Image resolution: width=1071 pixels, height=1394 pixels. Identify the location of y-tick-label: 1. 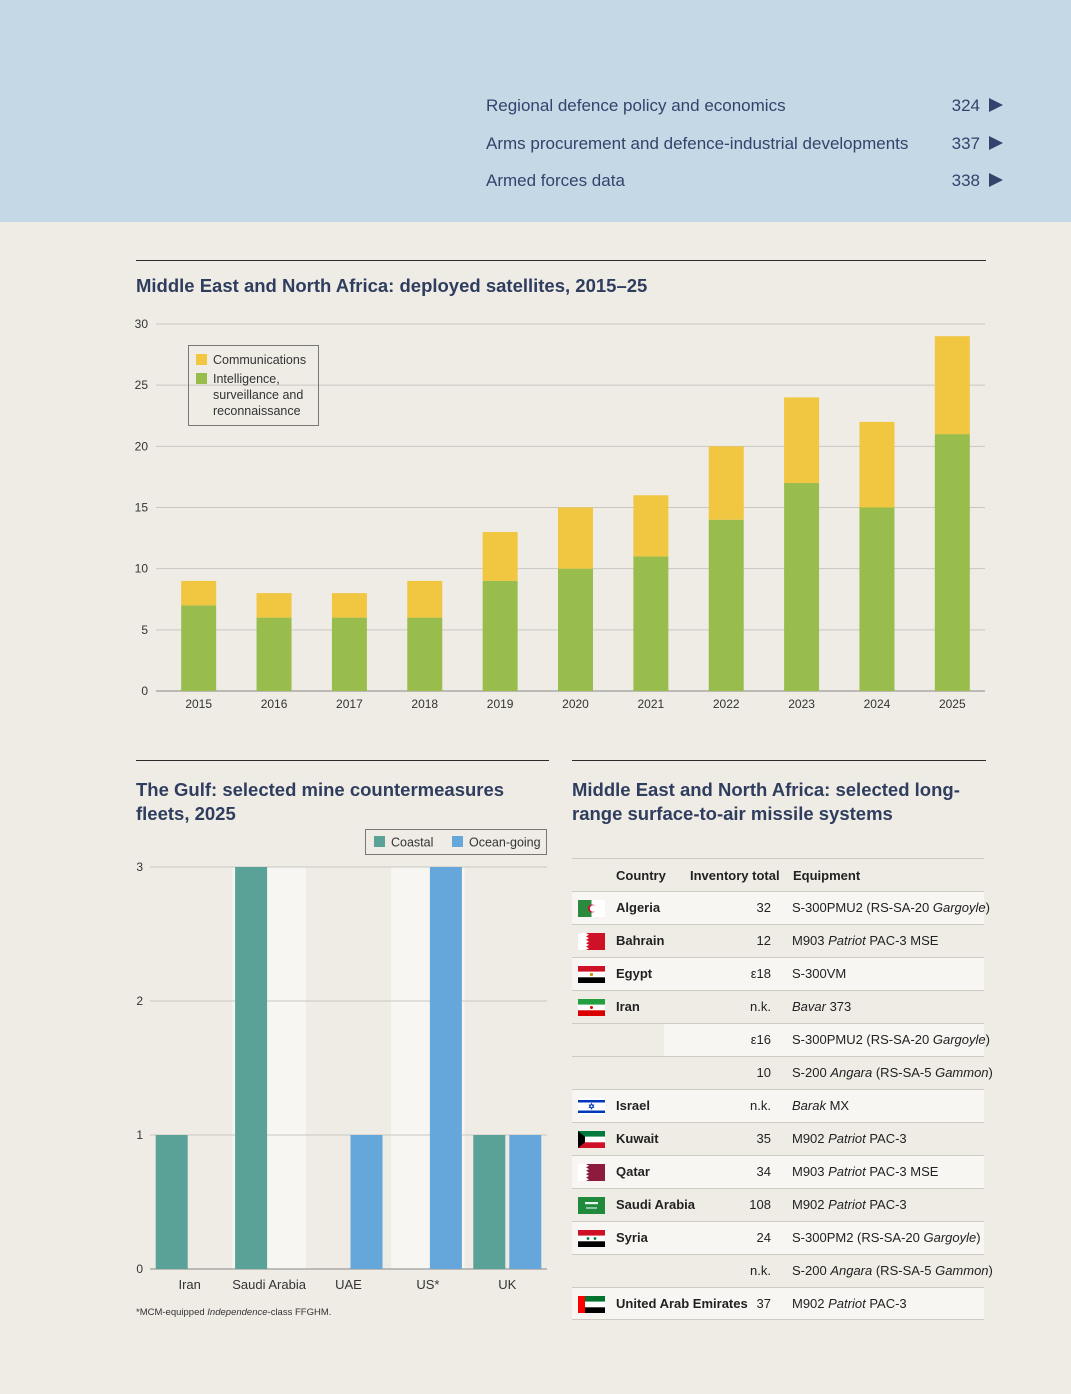
(139, 1135).